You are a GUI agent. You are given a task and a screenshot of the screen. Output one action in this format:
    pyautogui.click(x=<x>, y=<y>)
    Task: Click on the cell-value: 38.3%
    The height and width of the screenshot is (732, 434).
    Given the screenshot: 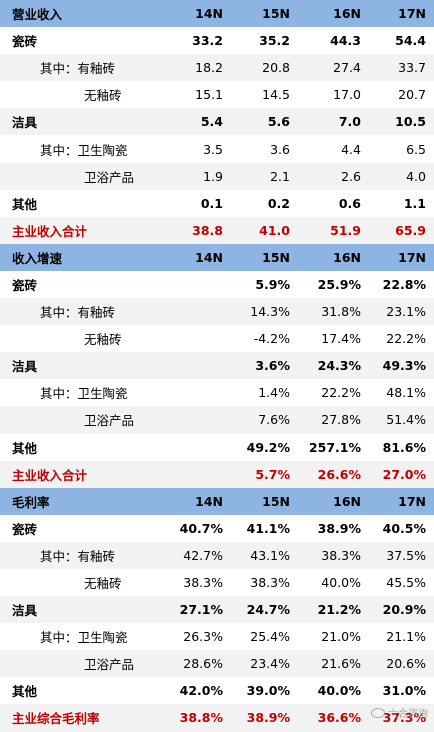 What is the action you would take?
    pyautogui.click(x=258, y=582)
    